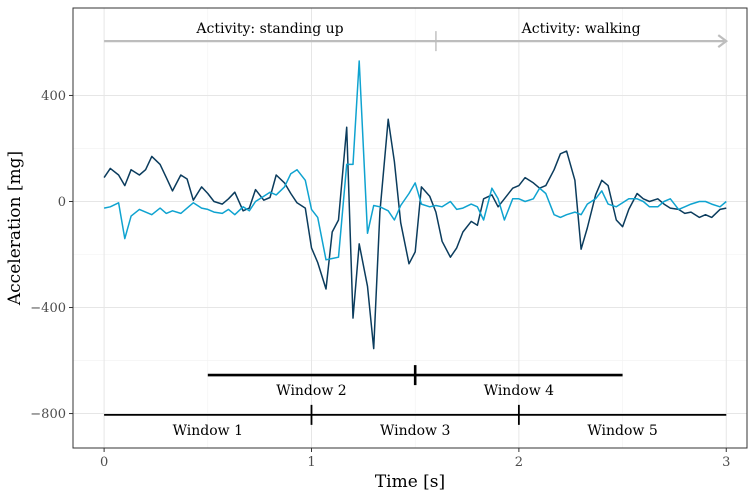  Describe the element at coordinates (415, 431) in the screenshot. I see `window-label: Window 3` at that location.